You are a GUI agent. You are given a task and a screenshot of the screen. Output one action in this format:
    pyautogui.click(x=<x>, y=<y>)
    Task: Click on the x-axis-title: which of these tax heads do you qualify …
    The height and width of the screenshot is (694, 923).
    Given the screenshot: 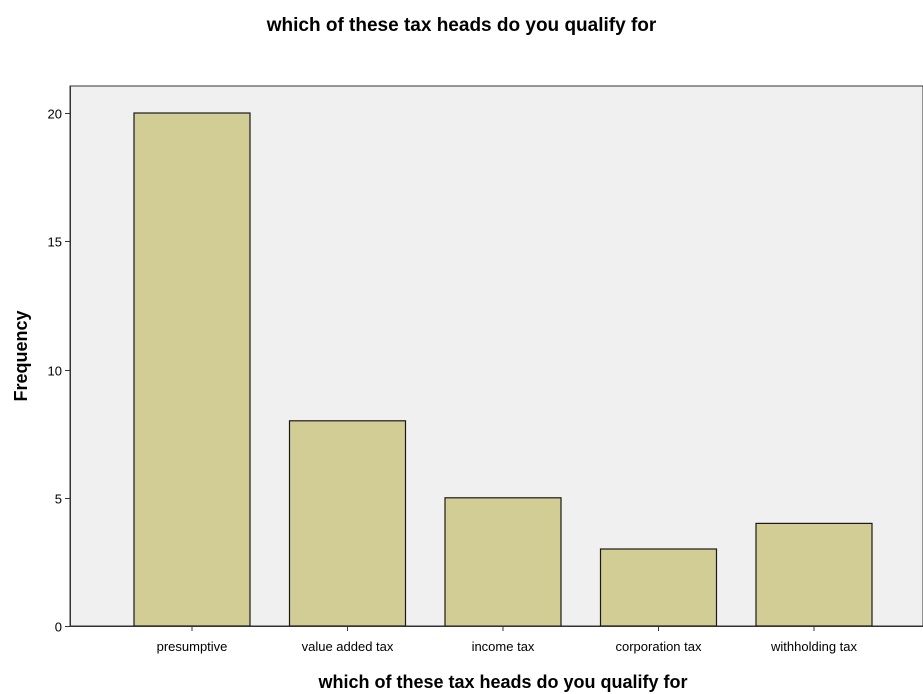 What is the action you would take?
    pyautogui.click(x=502, y=682)
    